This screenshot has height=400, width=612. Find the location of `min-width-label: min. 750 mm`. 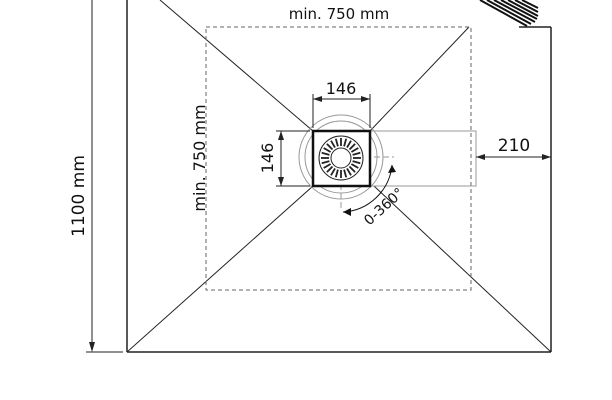

min-width-label: min. 750 mm is located at coordinates (339, 14).